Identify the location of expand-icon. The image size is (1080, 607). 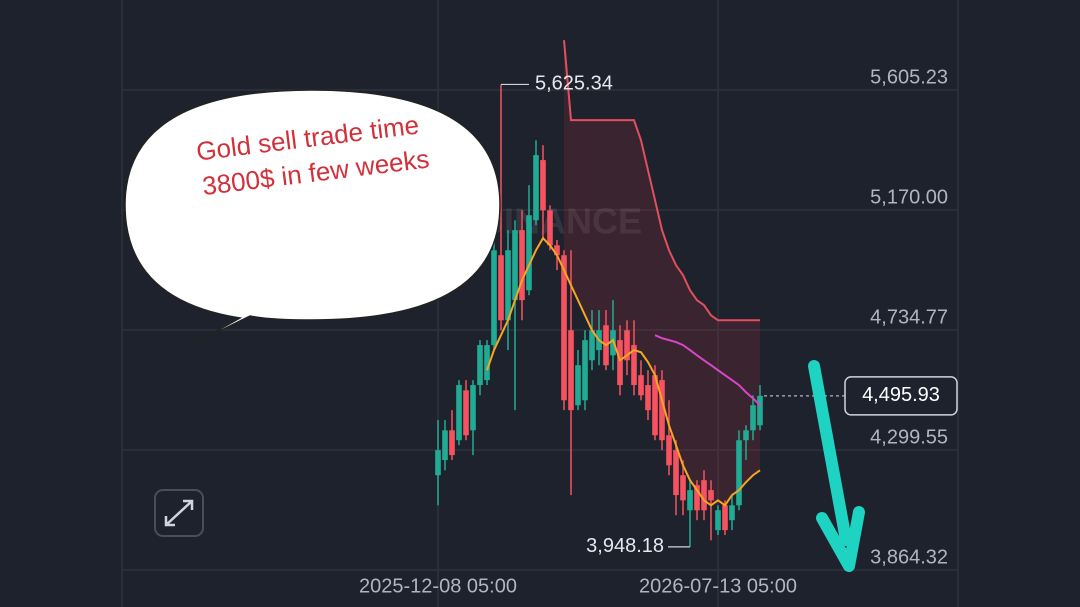
(179, 513).